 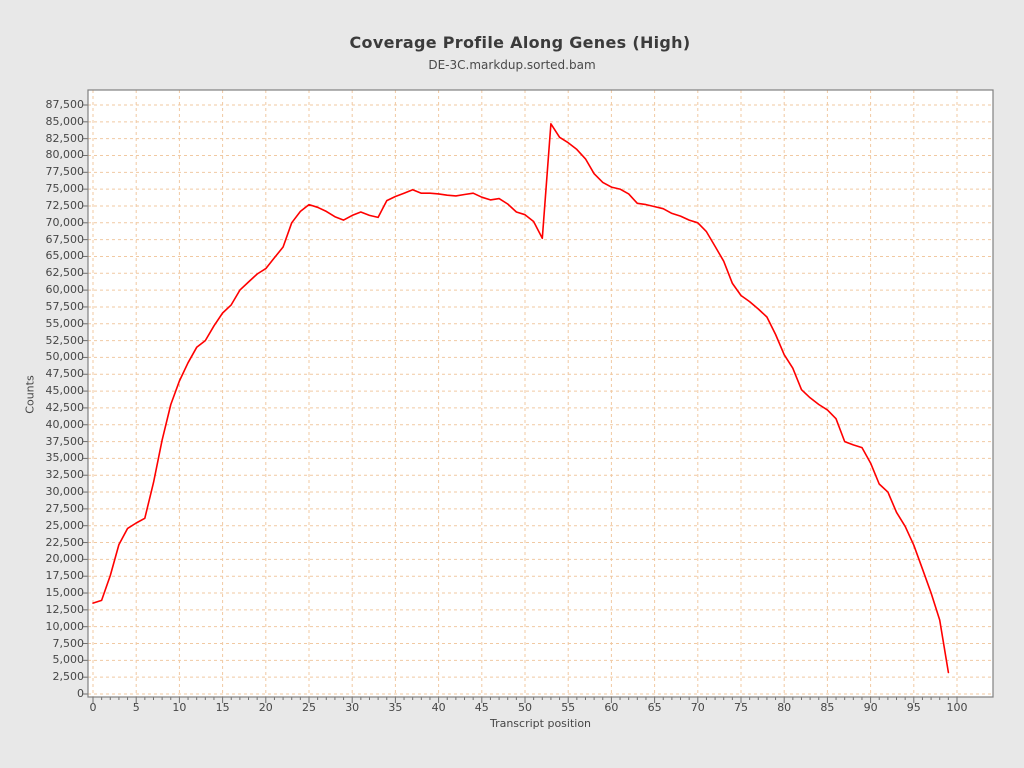 I want to click on y-tick-label: 30,000, so click(x=65, y=492).